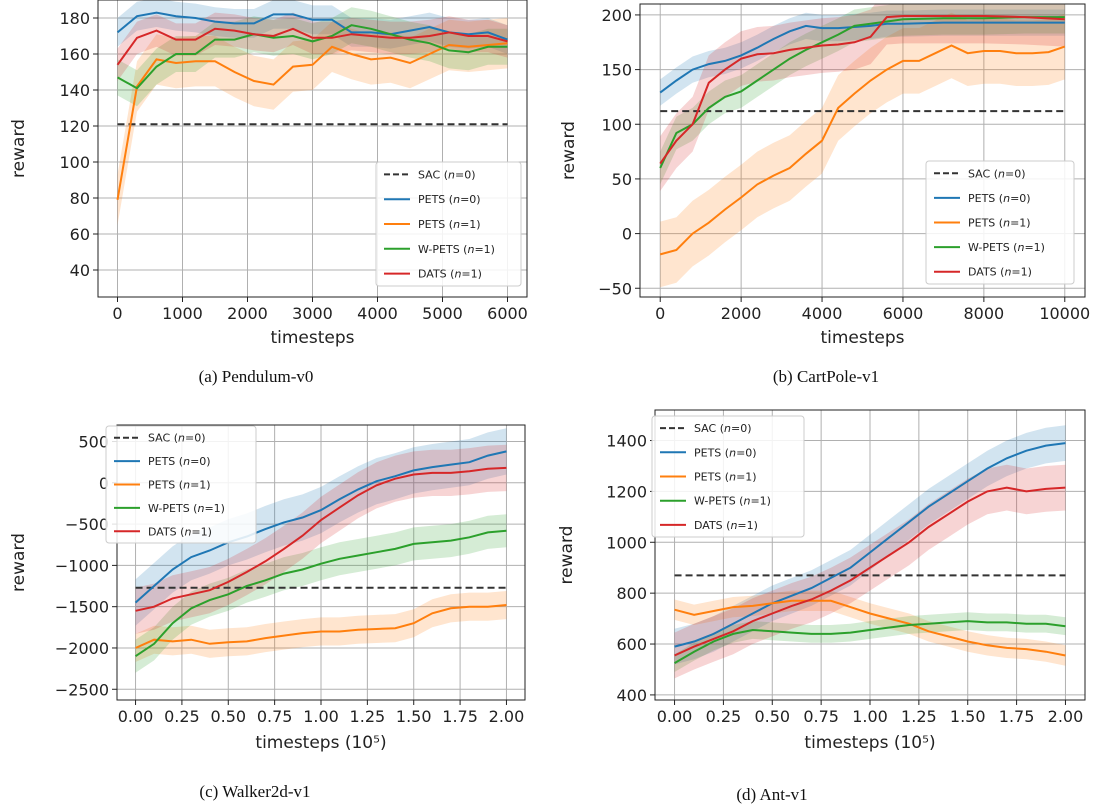 This screenshot has width=1097, height=811. Describe the element at coordinates (414, 716) in the screenshot. I see `x-tick-label: 1.50` at that location.